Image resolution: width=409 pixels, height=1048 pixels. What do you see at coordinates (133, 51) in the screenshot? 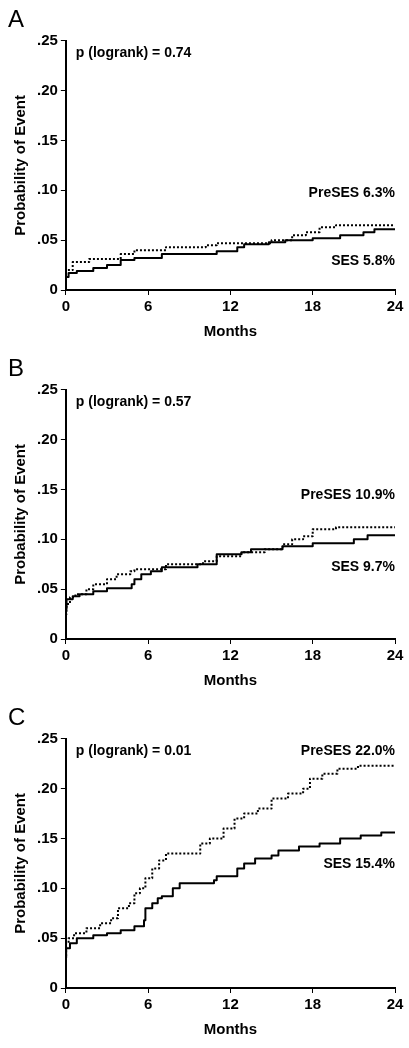
I see `annotation: p (logrank) = 0.74` at bounding box center [133, 51].